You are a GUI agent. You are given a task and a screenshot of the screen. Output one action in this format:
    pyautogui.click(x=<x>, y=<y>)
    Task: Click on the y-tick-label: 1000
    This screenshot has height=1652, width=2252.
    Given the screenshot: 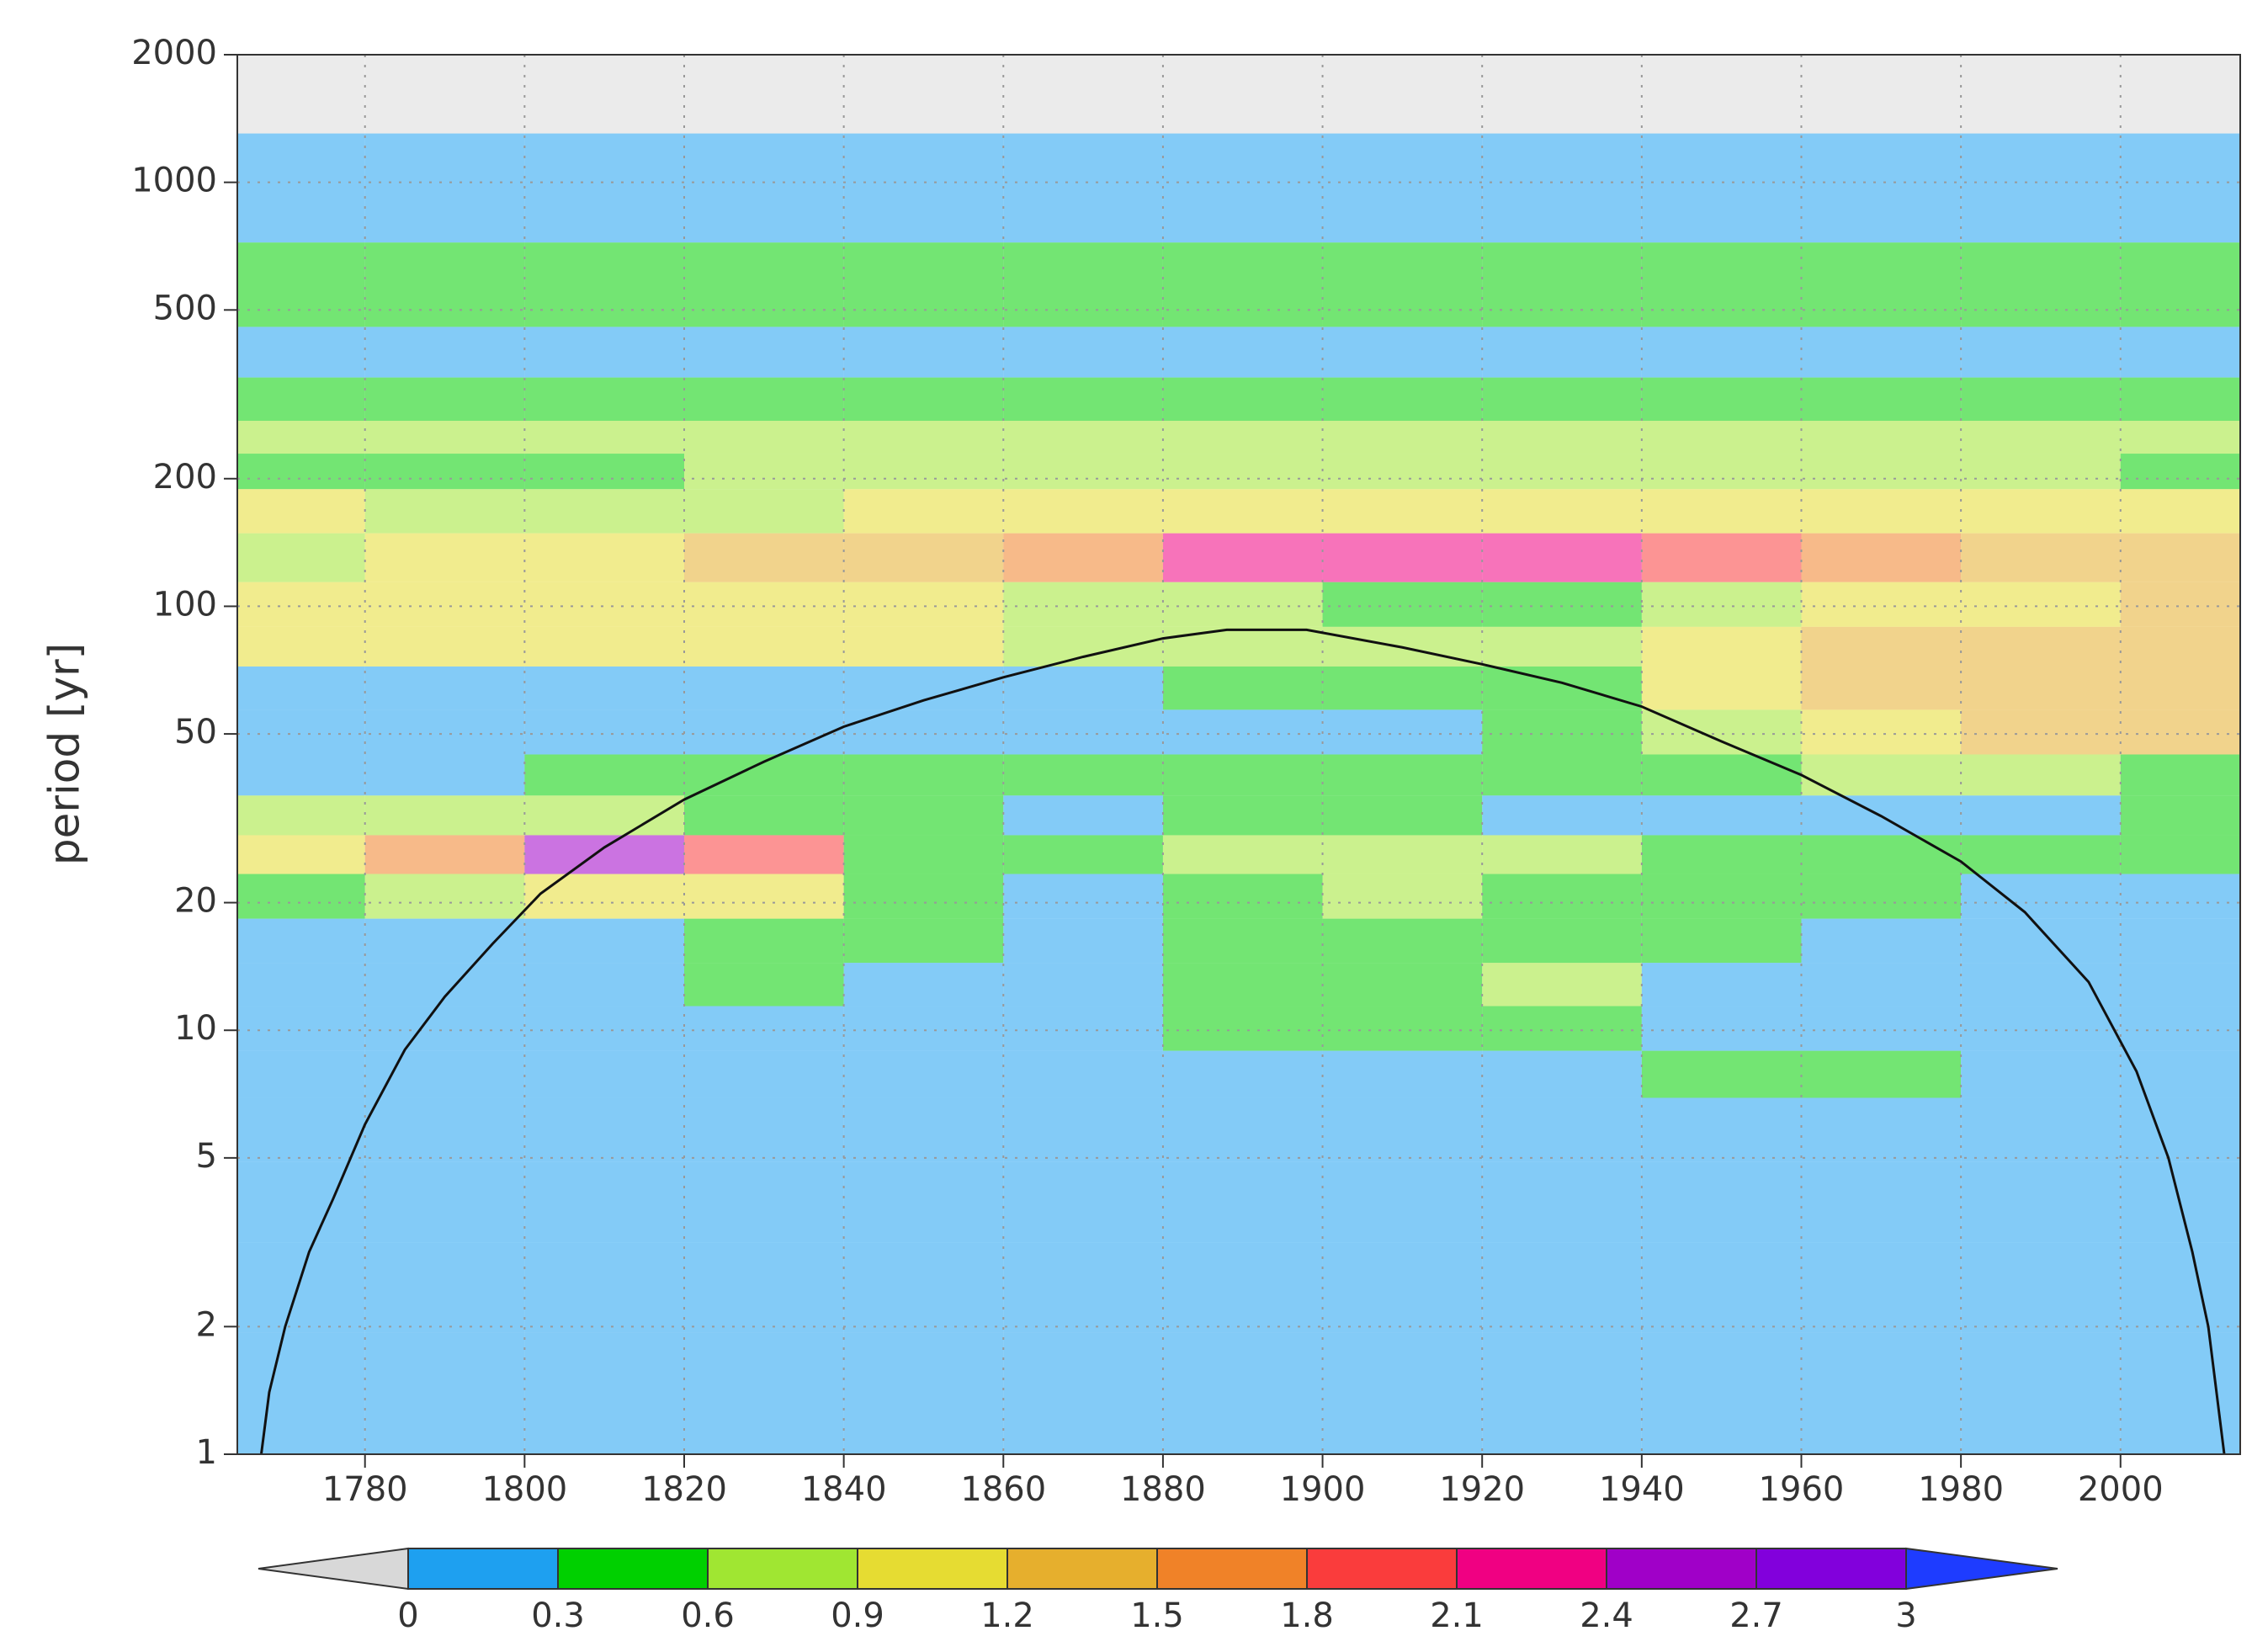 What is the action you would take?
    pyautogui.click(x=174, y=181)
    